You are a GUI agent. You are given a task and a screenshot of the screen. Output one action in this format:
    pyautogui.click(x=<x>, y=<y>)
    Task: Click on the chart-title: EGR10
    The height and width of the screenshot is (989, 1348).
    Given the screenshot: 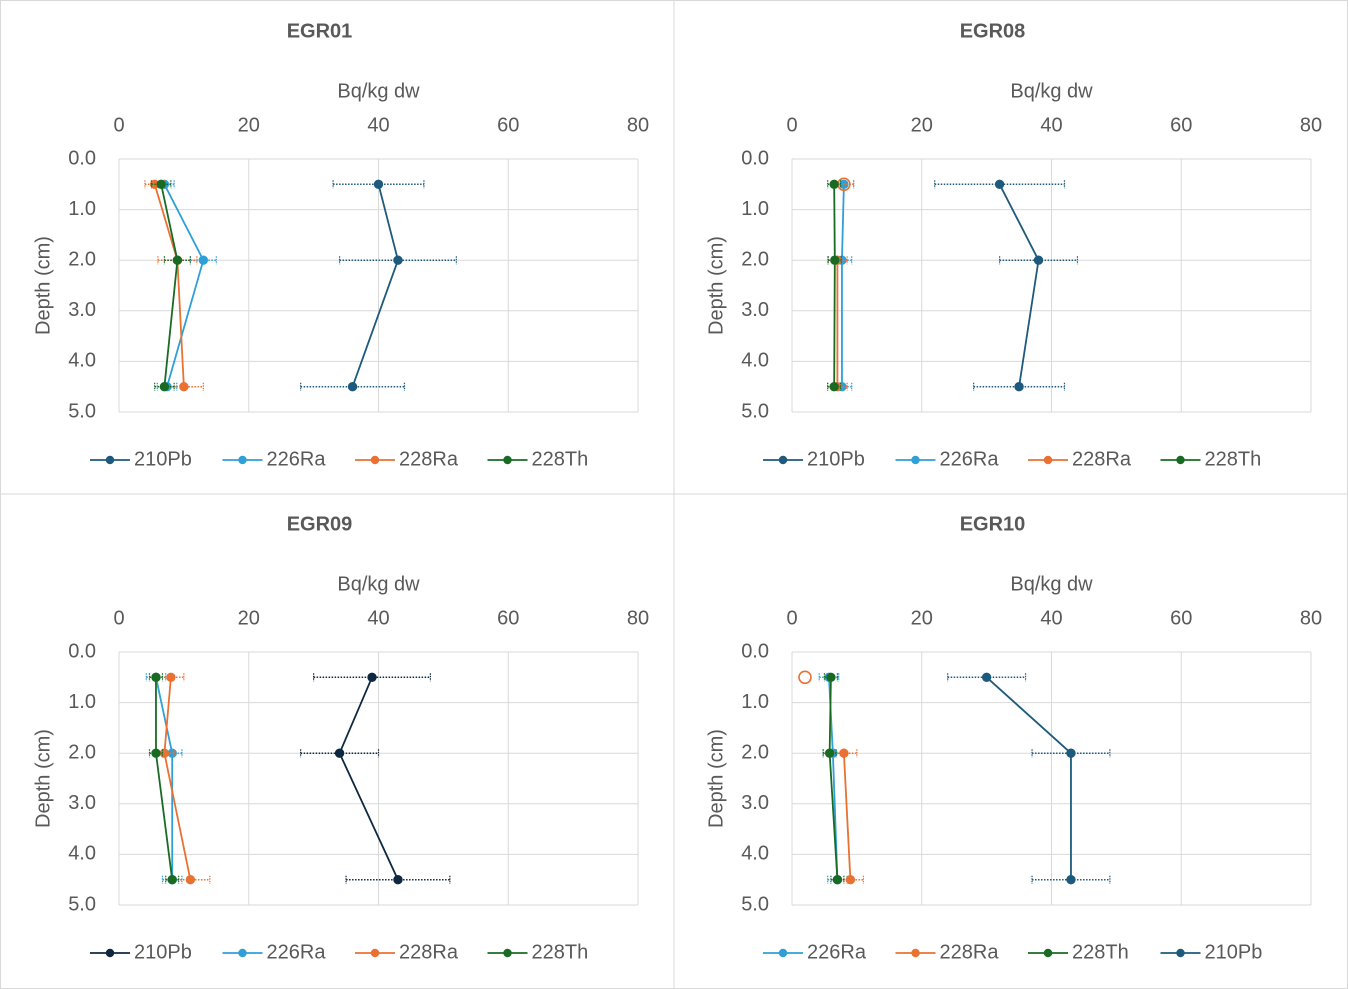 What is the action you would take?
    pyautogui.click(x=993, y=524)
    